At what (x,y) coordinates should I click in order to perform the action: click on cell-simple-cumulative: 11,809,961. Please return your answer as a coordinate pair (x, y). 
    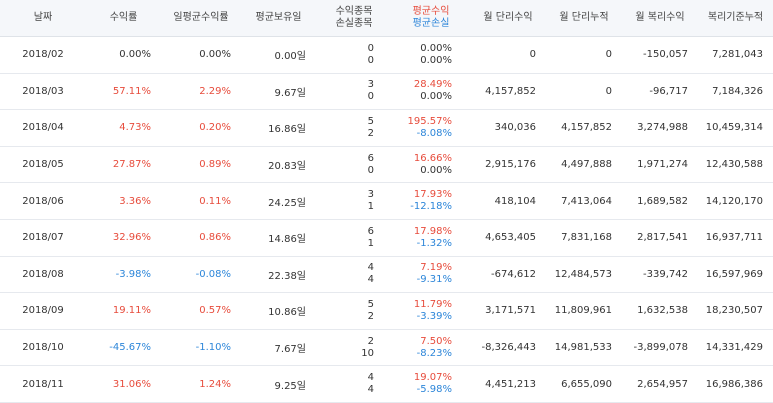
    Looking at the image, I should click on (584, 311).